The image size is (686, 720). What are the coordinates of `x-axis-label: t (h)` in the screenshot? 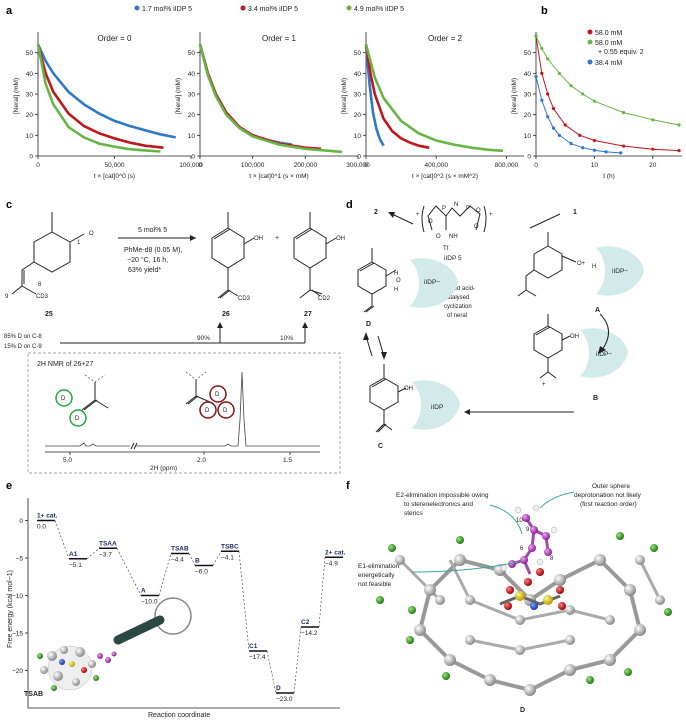 It's located at (609, 176).